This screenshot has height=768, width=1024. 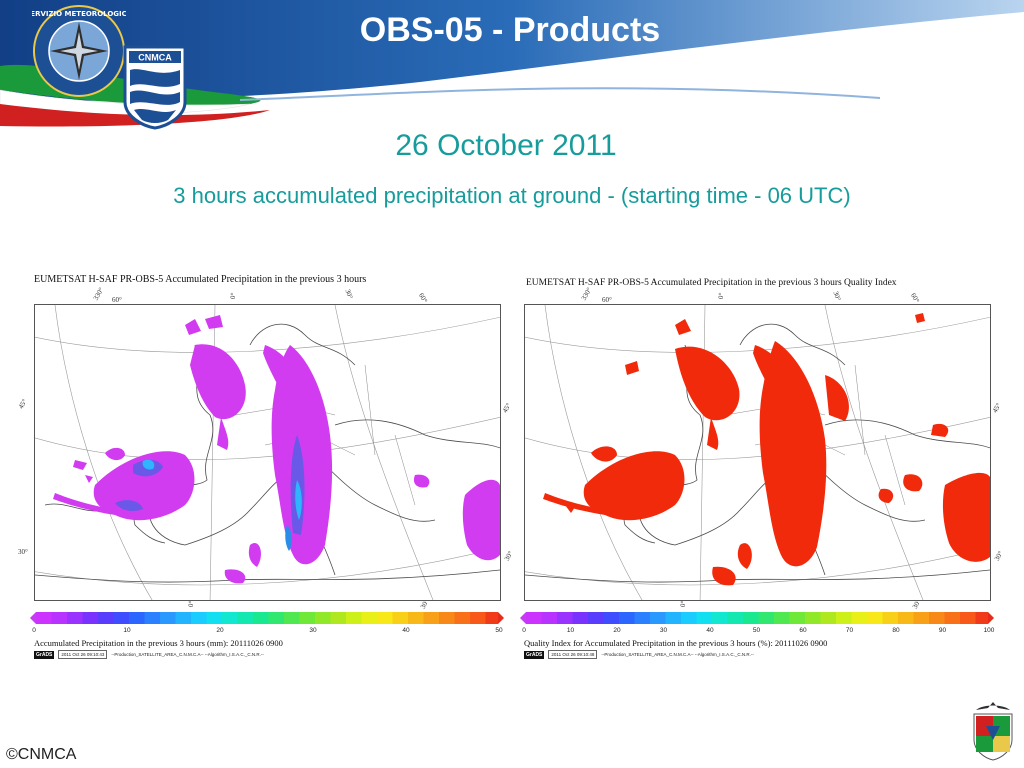 I want to click on precipitation-color-scale, so click(x=267, y=618).